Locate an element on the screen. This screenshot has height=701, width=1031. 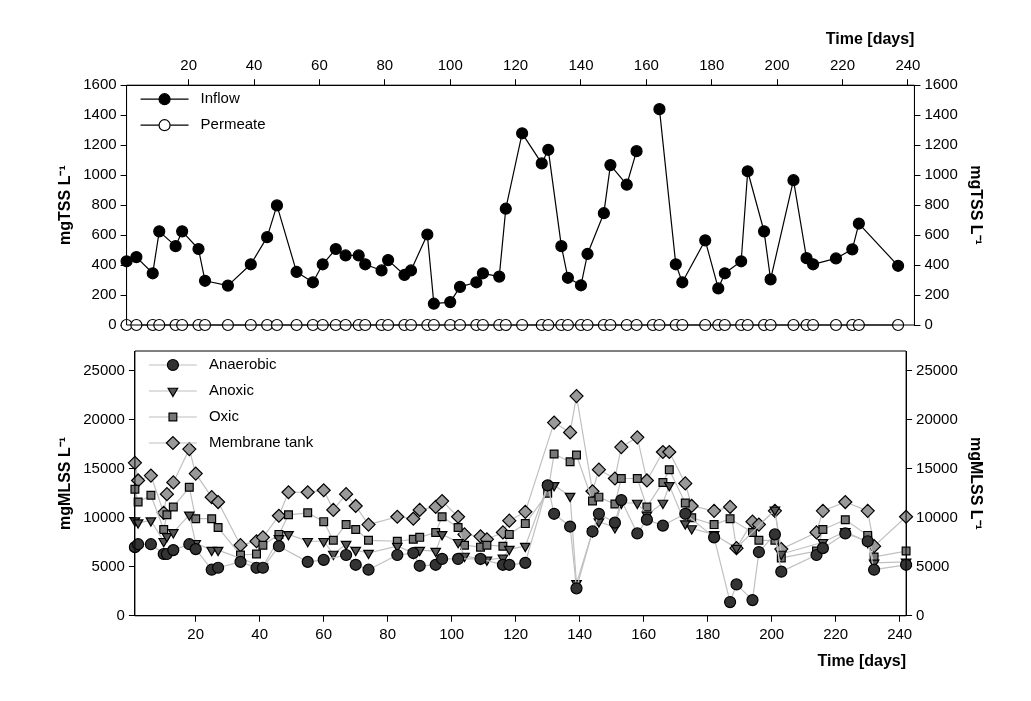
y2-tick-label: 400 is located at coordinates (937, 264).